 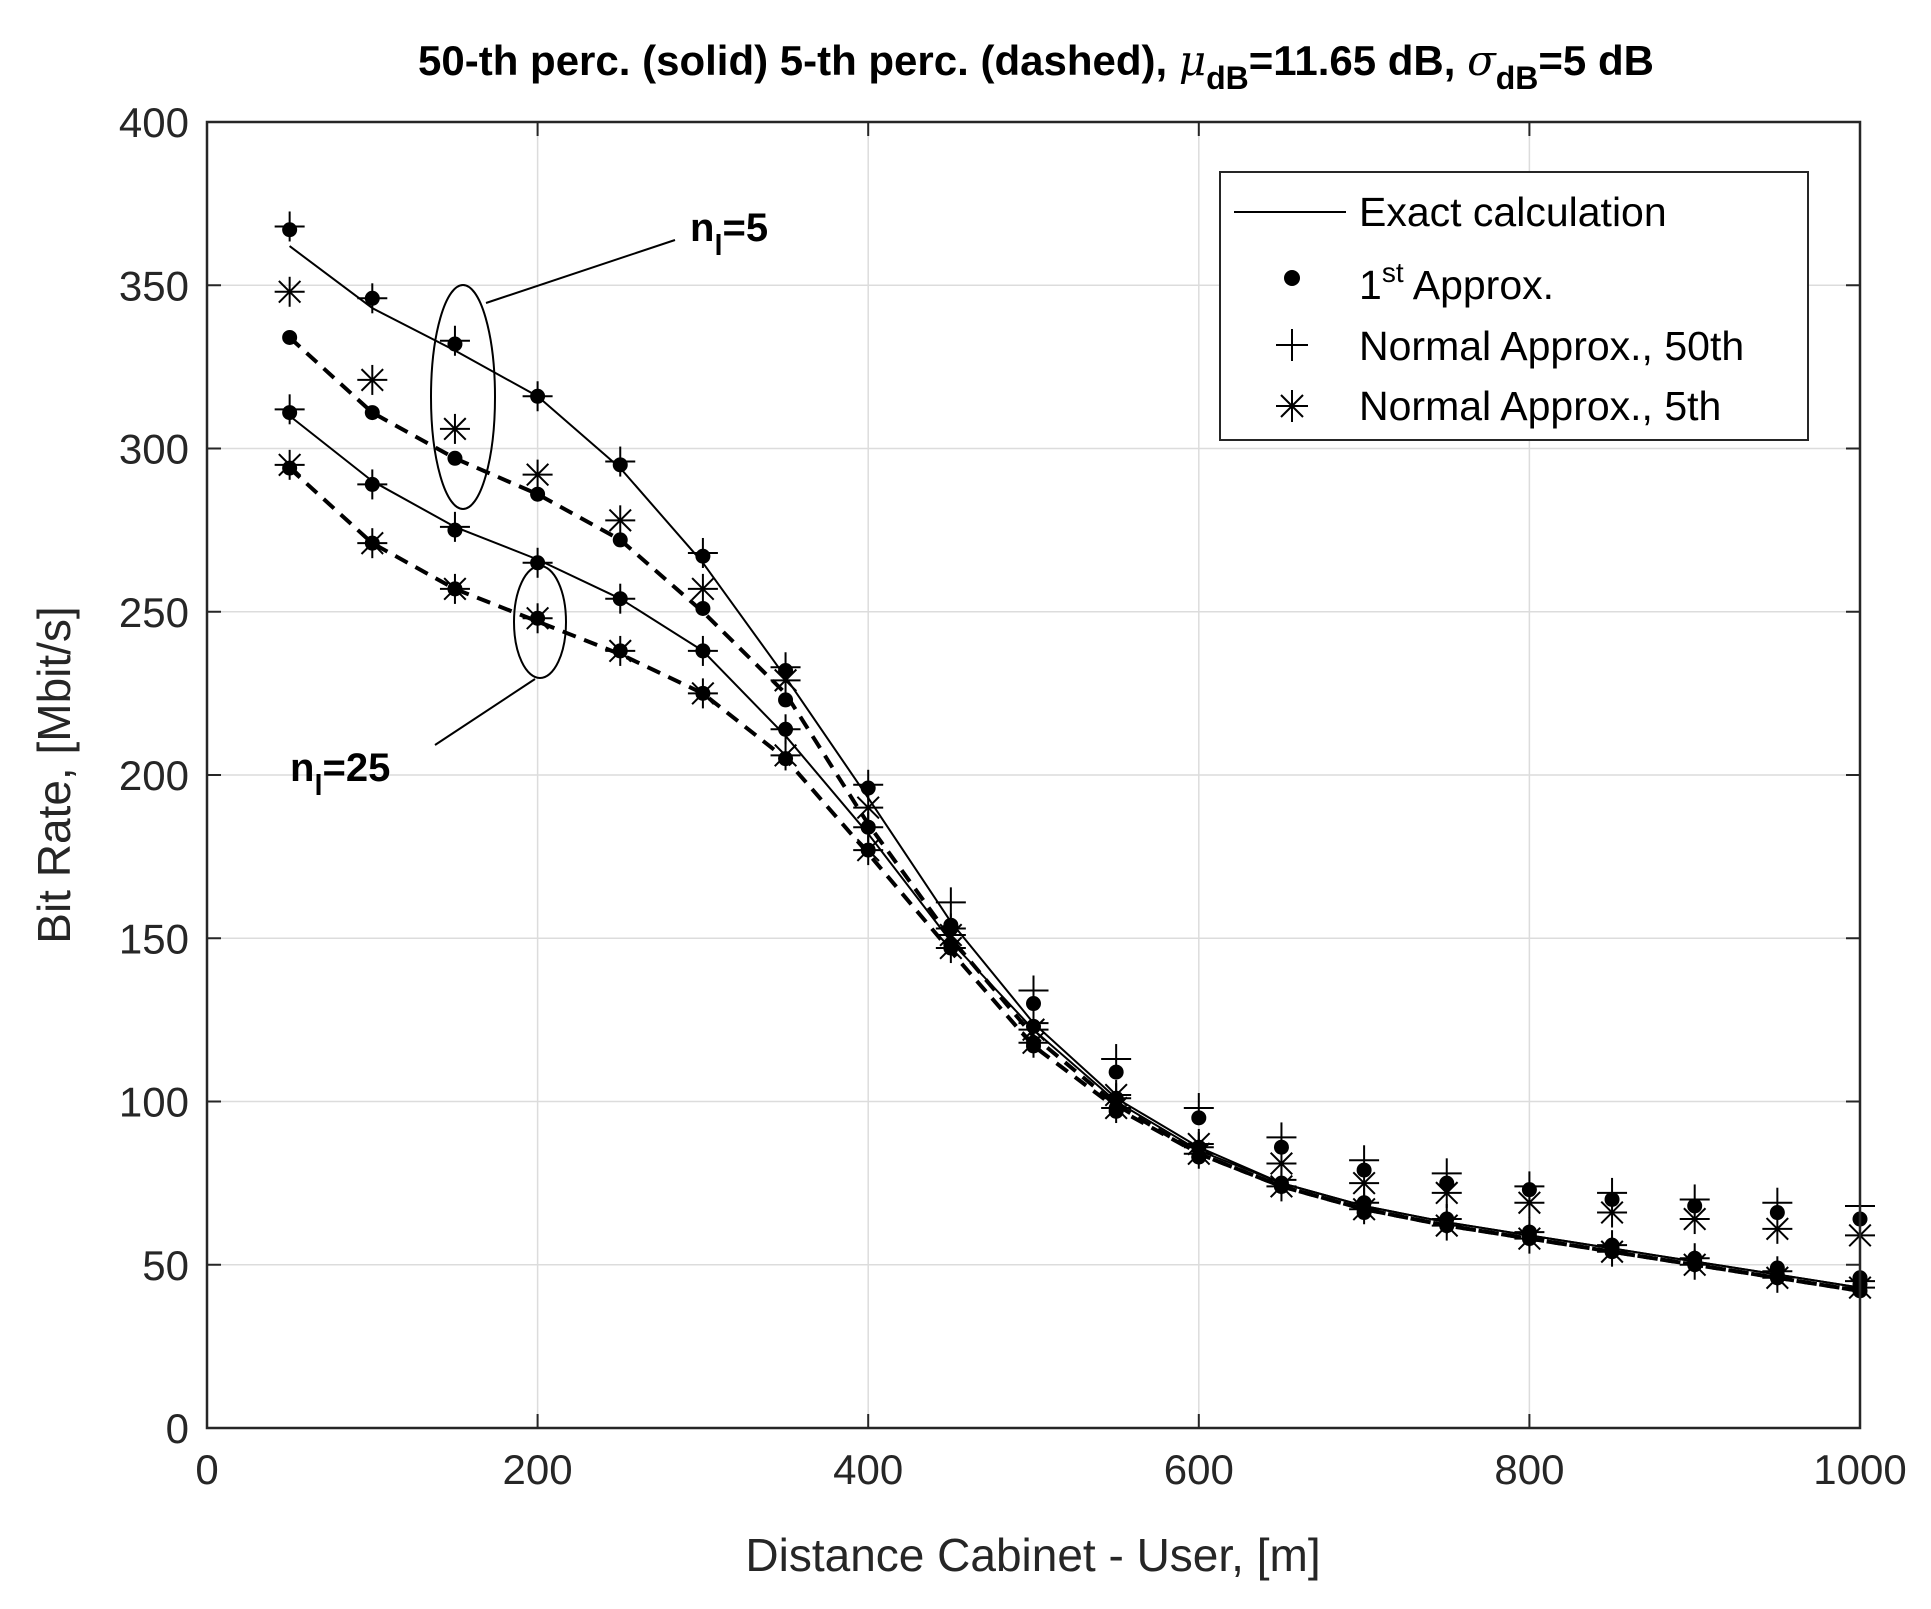 I want to click on y-tick-label: 200, so click(x=154, y=775).